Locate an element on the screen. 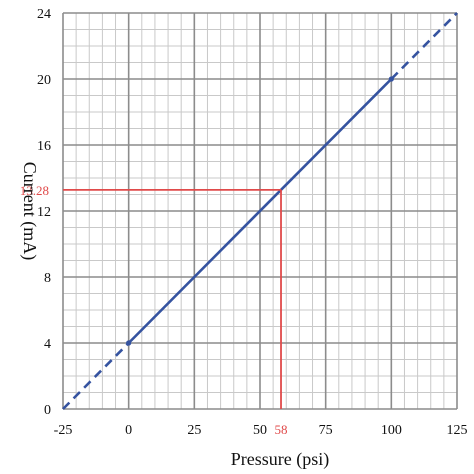  x-tick-label: -25 is located at coordinates (63, 430).